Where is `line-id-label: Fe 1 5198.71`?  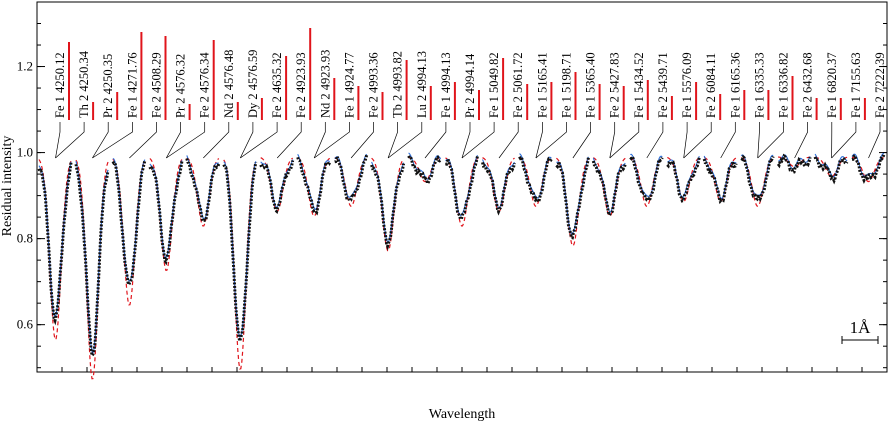 line-id-label: Fe 1 5198.71 is located at coordinates (567, 85).